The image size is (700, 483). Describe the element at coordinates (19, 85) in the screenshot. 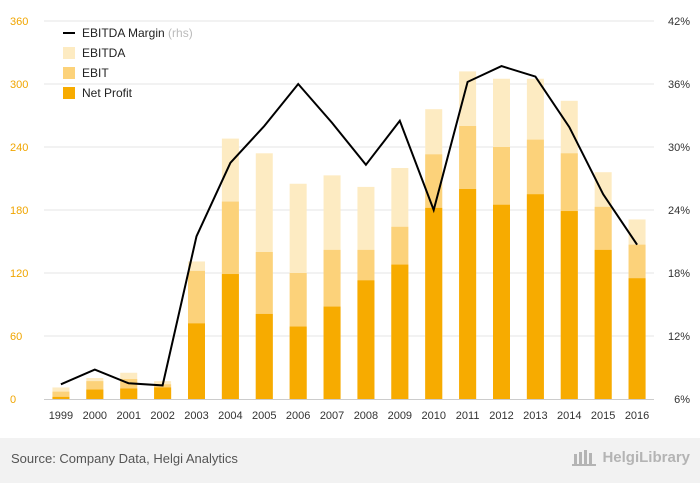

I see `y-left-tick-label: 300` at that location.